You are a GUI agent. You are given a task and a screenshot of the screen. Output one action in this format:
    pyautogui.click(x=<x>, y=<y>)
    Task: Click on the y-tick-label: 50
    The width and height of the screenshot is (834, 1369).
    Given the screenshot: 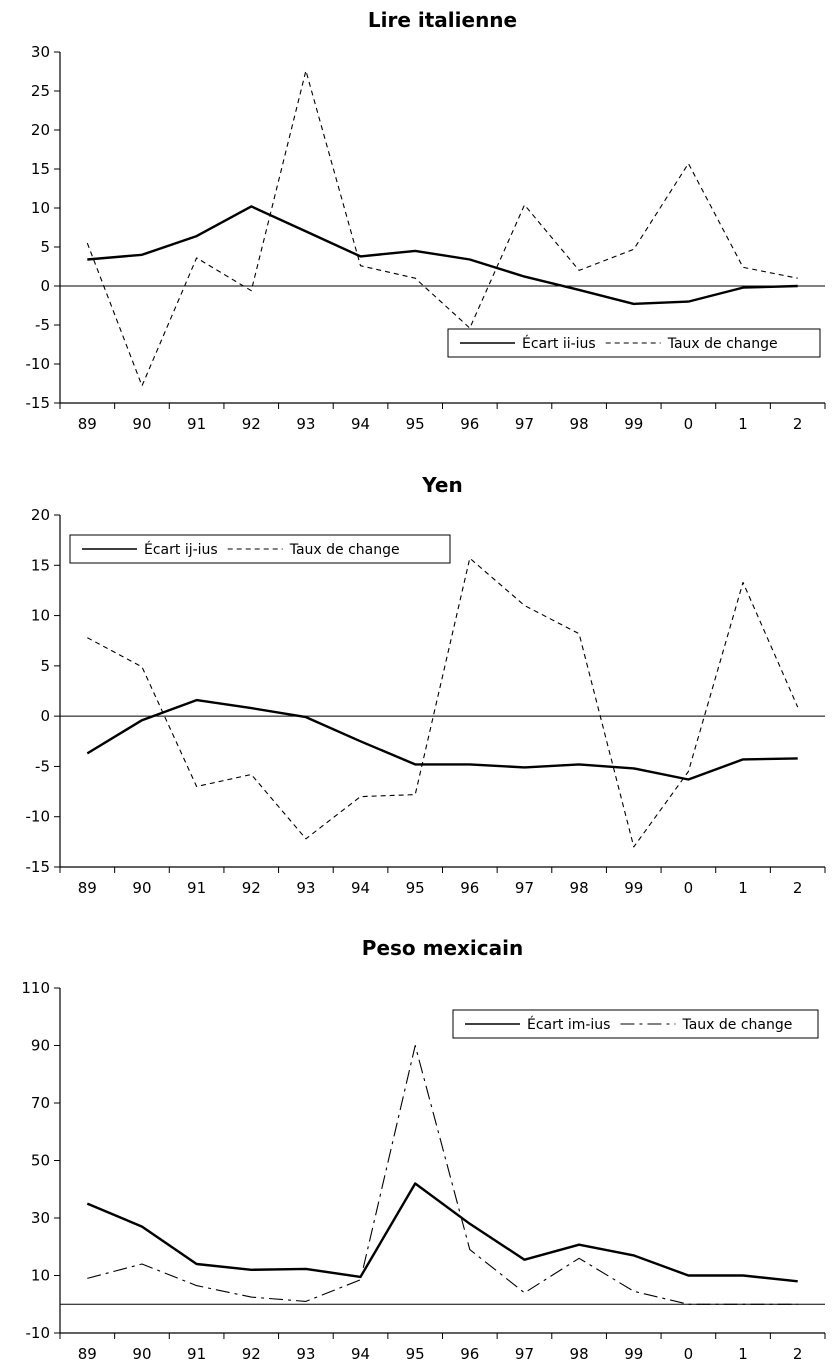 What is the action you would take?
    pyautogui.click(x=40, y=1161)
    